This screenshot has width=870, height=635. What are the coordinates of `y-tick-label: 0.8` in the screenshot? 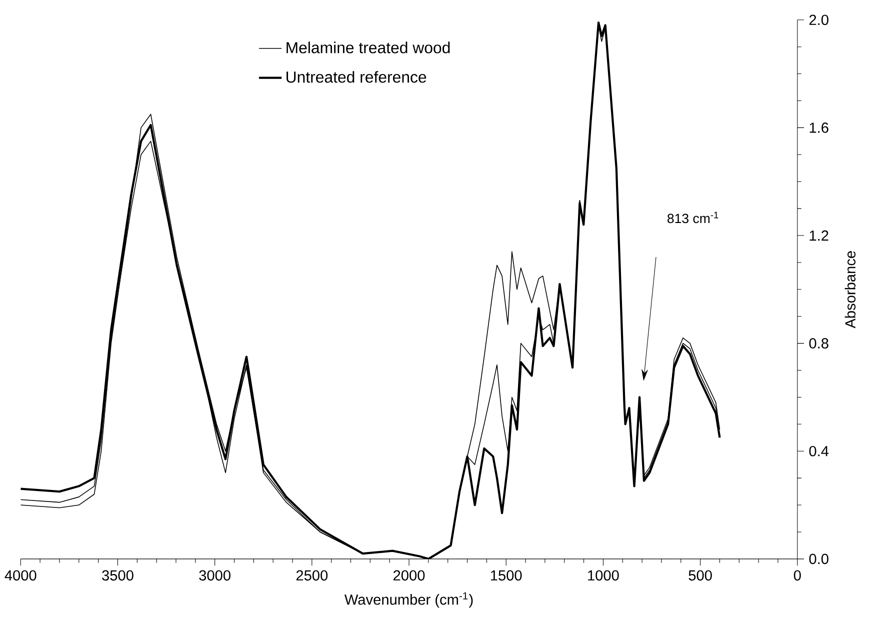 It's located at (818, 343).